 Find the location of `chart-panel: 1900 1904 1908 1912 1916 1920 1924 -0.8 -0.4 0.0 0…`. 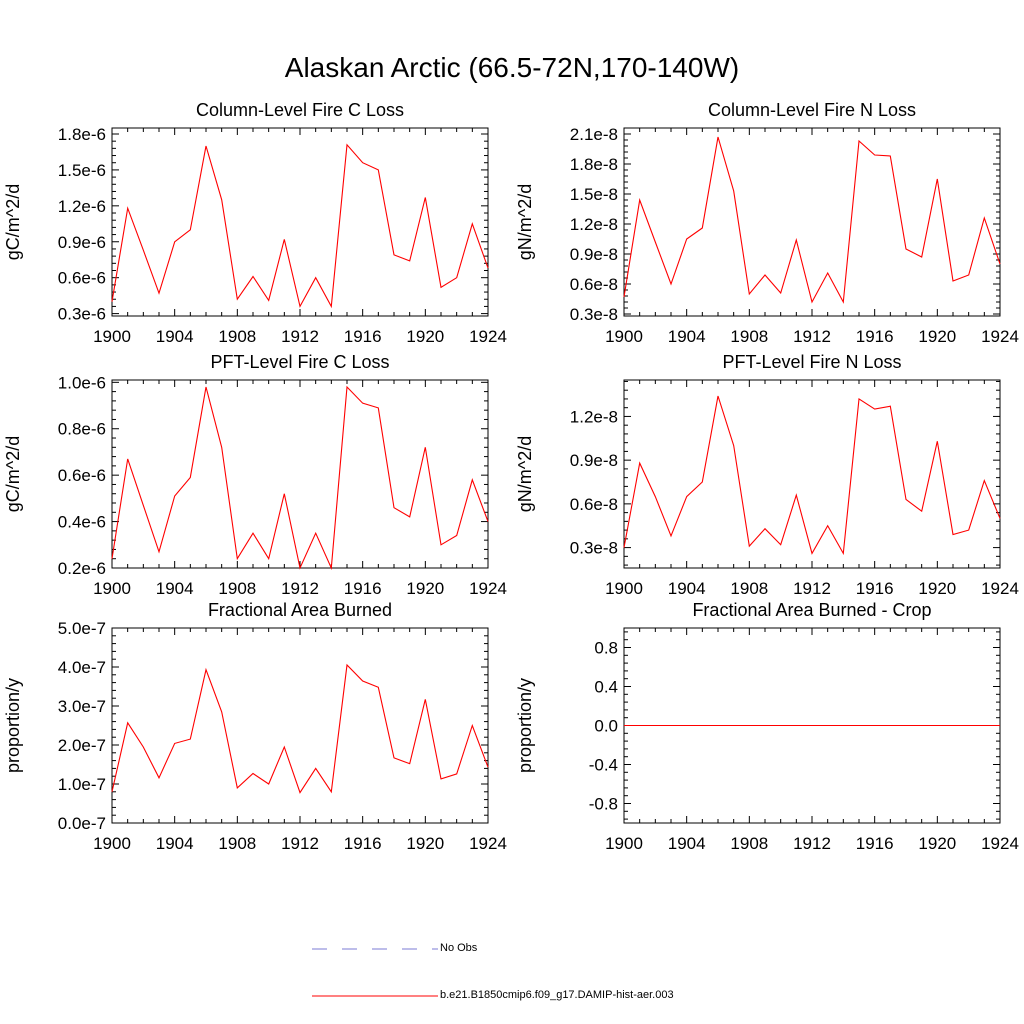

chart-panel: 1900 1904 1908 1912 1916 1920 1924 -0.8 -0.4 0.0 0… is located at coordinates (767, 726).